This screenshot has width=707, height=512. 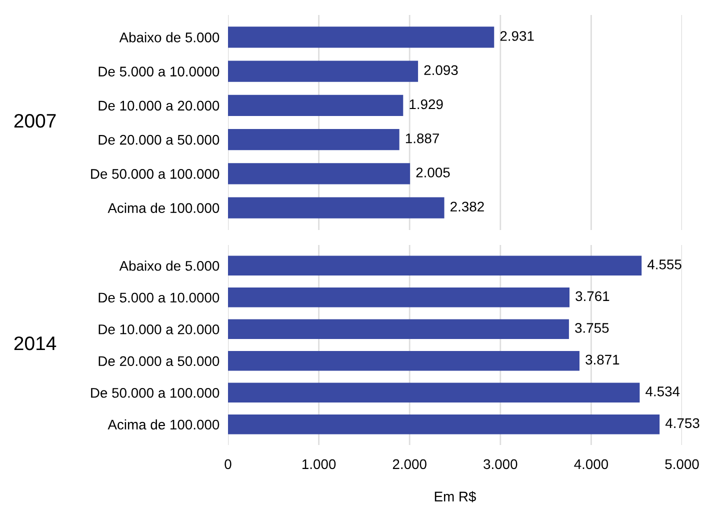 I want to click on data-label: 2.382, so click(x=467, y=207).